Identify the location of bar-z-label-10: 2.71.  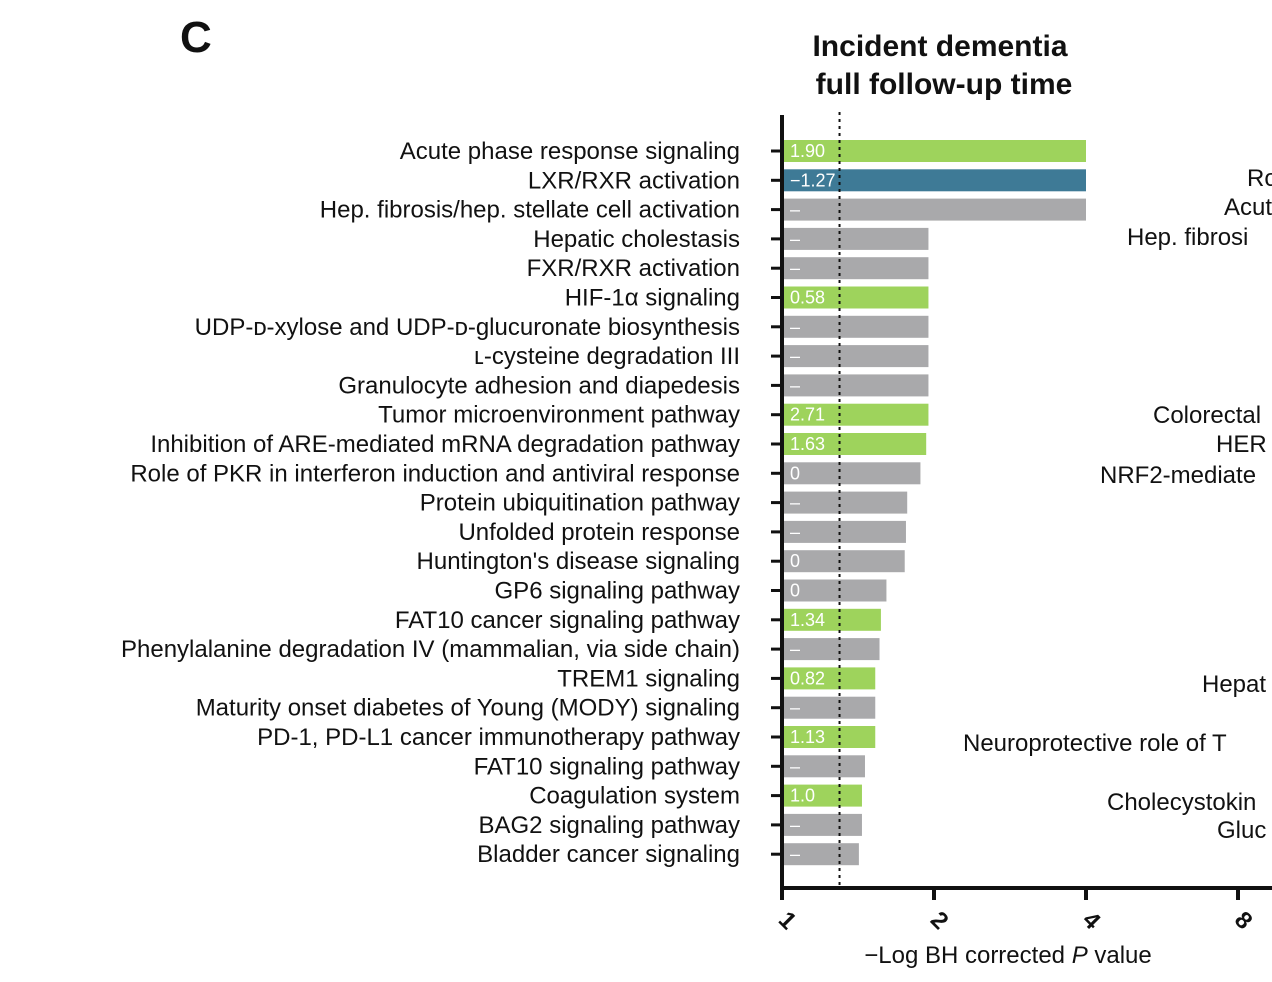
(807, 415).